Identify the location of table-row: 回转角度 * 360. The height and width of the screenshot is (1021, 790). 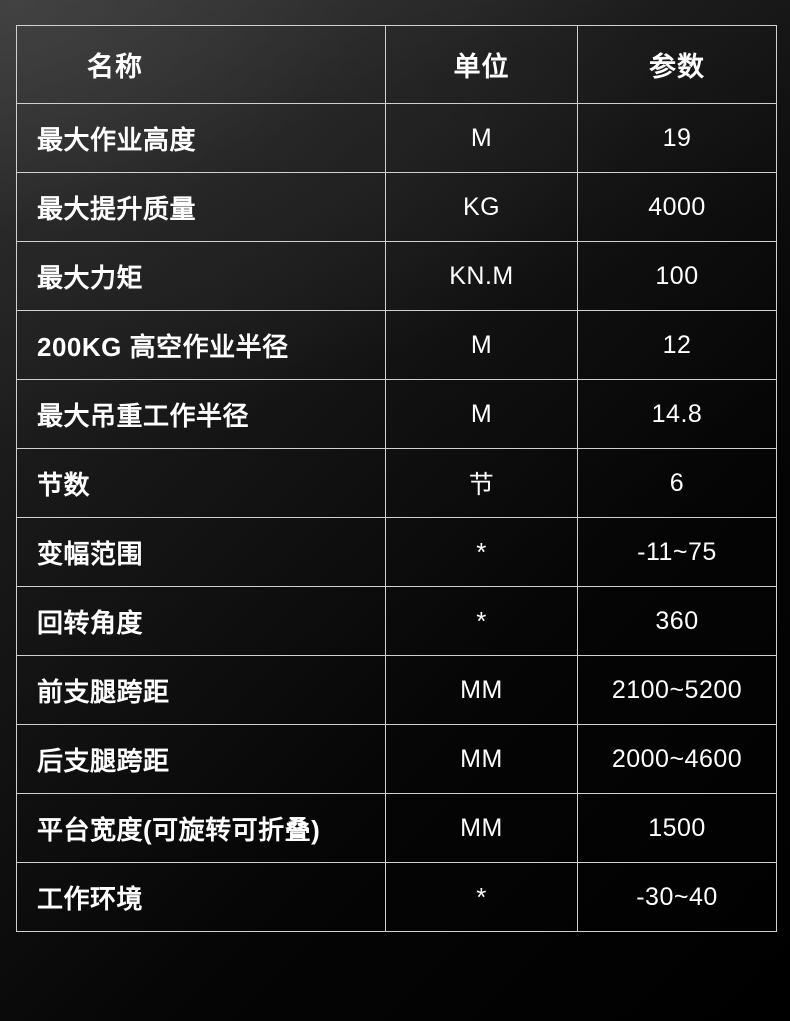
(396, 621).